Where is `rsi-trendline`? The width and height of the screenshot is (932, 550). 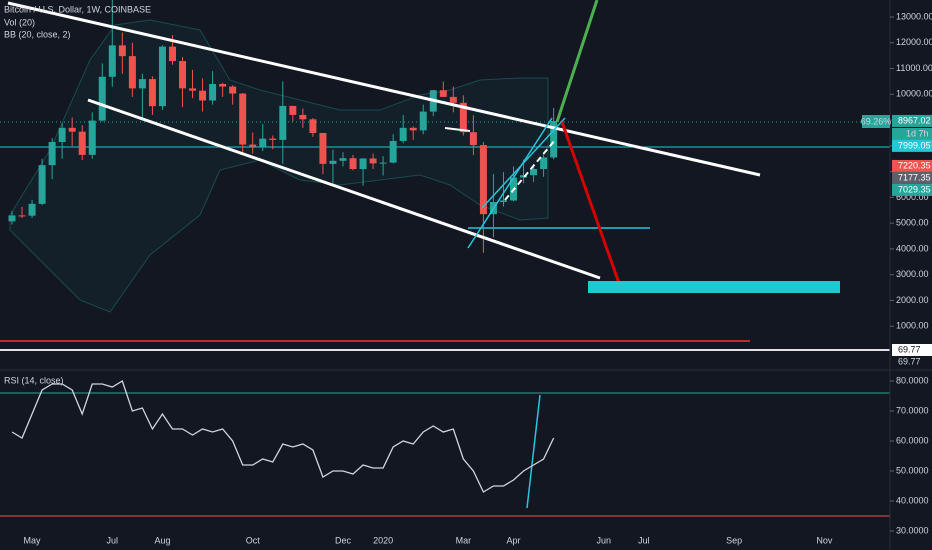 rsi-trendline is located at coordinates (533, 451).